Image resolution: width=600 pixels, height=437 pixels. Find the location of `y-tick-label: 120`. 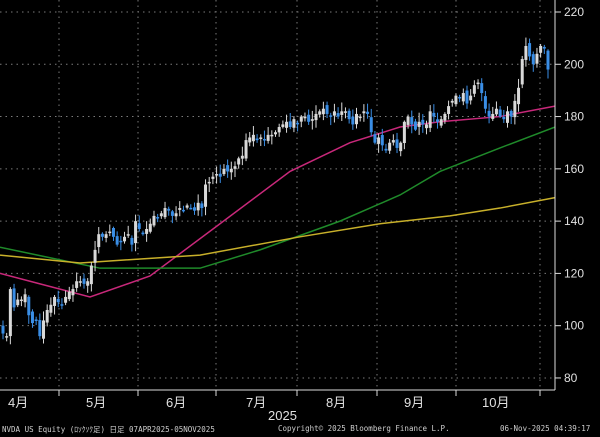

y-tick-label: 120 is located at coordinates (574, 273).